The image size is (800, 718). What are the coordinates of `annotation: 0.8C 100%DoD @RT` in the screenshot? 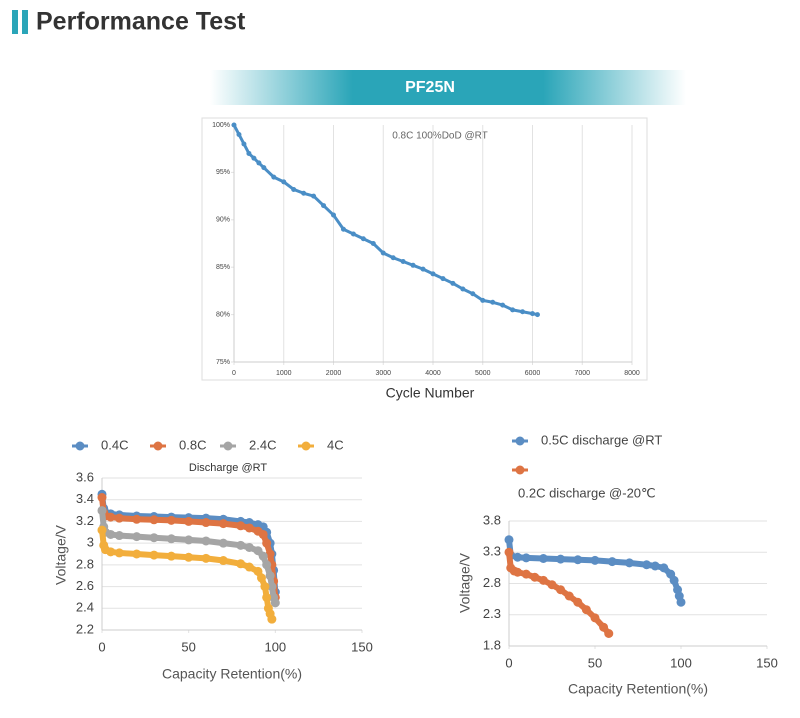 It's located at (440, 136).